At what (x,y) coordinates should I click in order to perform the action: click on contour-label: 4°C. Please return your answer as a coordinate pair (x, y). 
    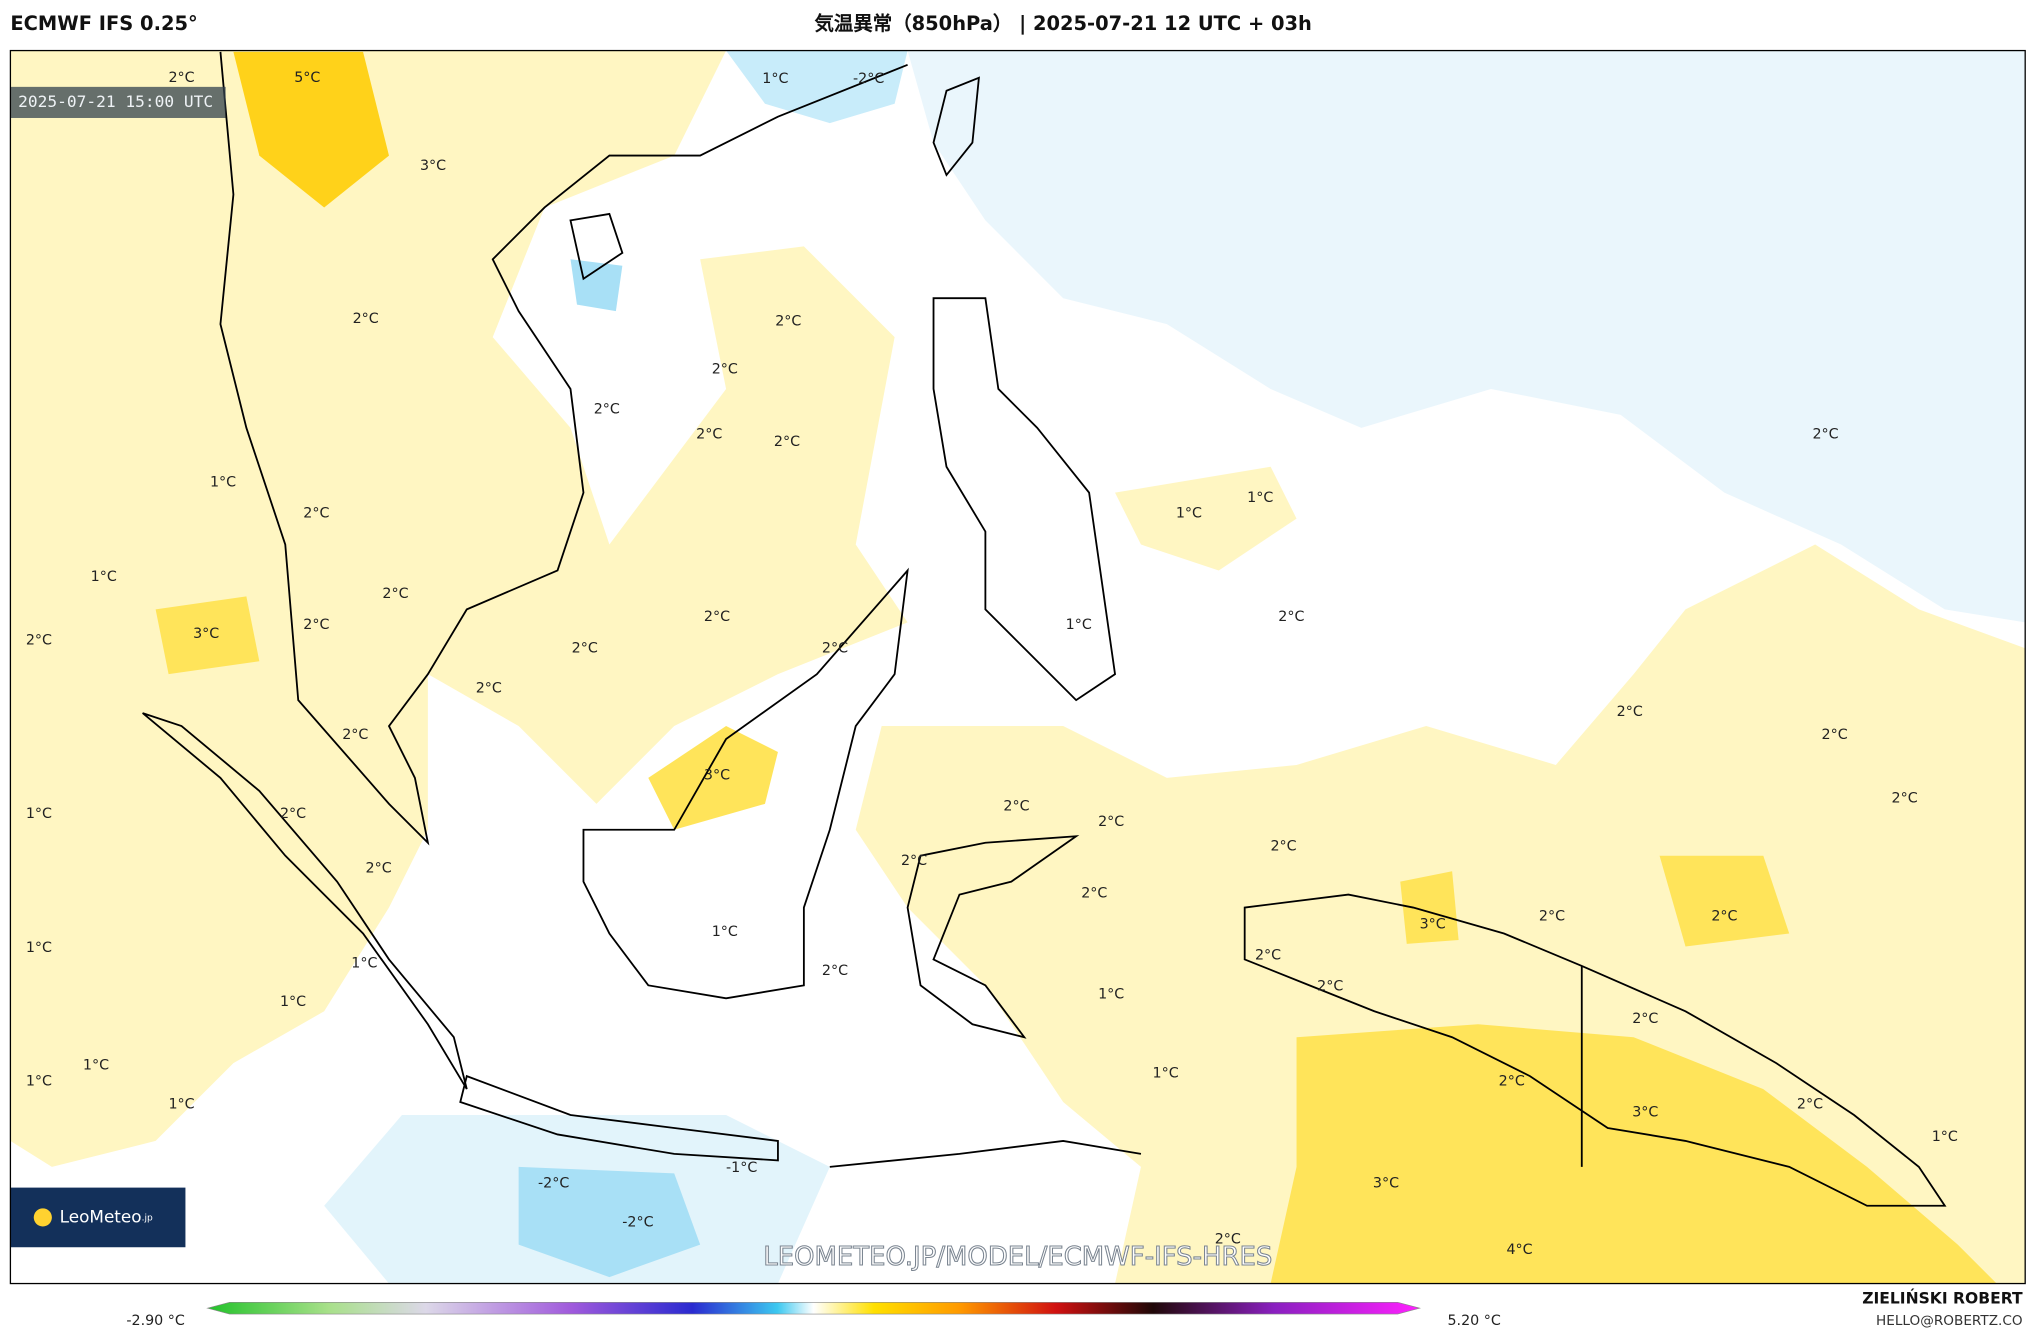
    Looking at the image, I should click on (1519, 1250).